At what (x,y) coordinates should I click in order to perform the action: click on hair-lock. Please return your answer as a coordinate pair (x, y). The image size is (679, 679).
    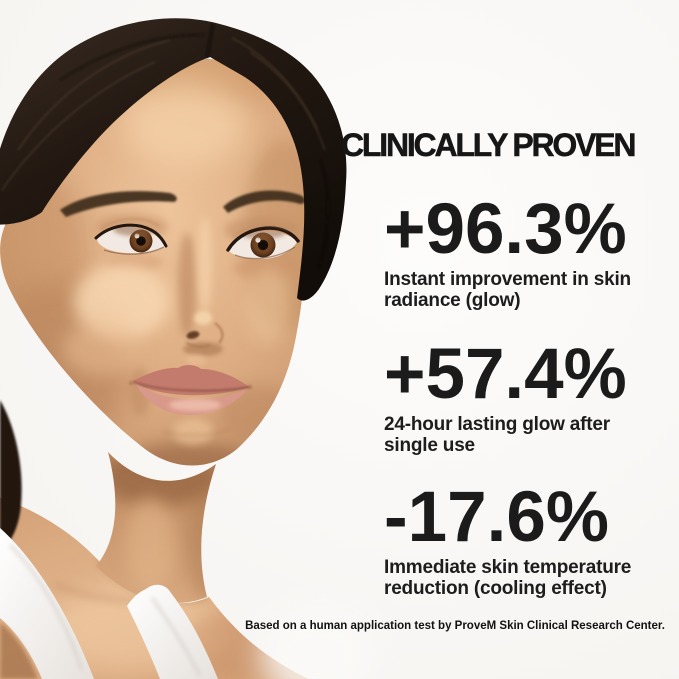
    Looking at the image, I should click on (11, 476).